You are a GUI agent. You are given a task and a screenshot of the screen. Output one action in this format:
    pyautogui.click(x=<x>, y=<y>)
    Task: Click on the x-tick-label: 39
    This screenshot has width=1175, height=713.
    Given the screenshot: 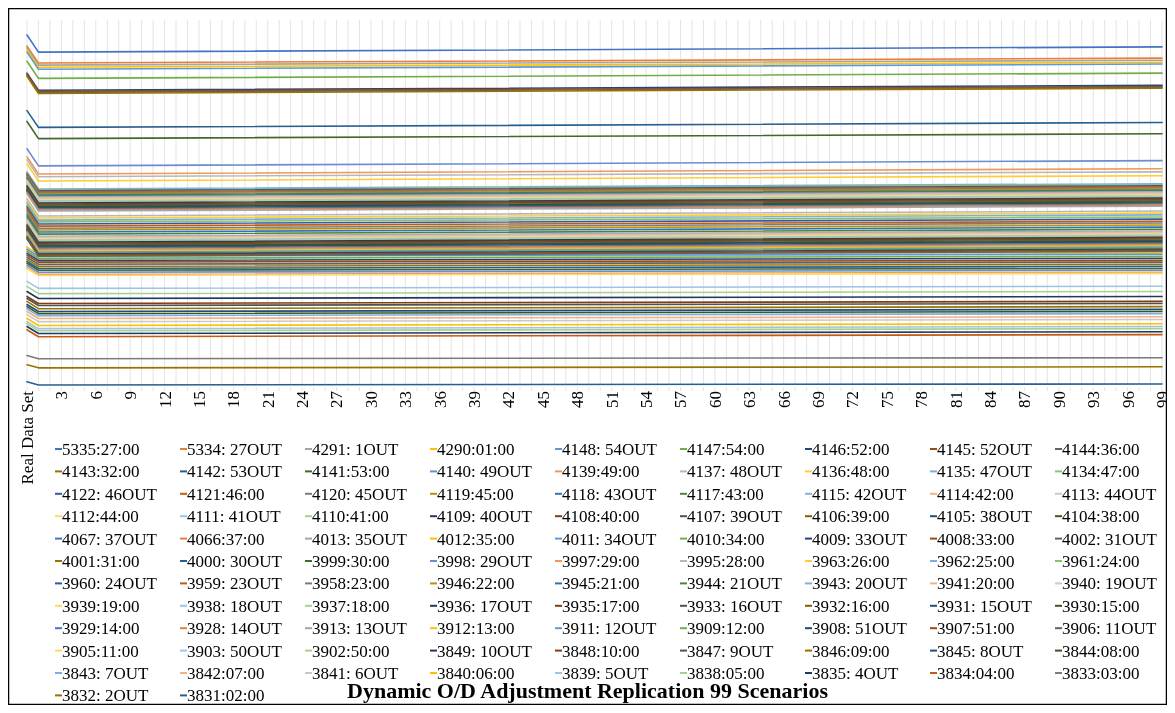 What is the action you would take?
    pyautogui.click(x=475, y=399)
    